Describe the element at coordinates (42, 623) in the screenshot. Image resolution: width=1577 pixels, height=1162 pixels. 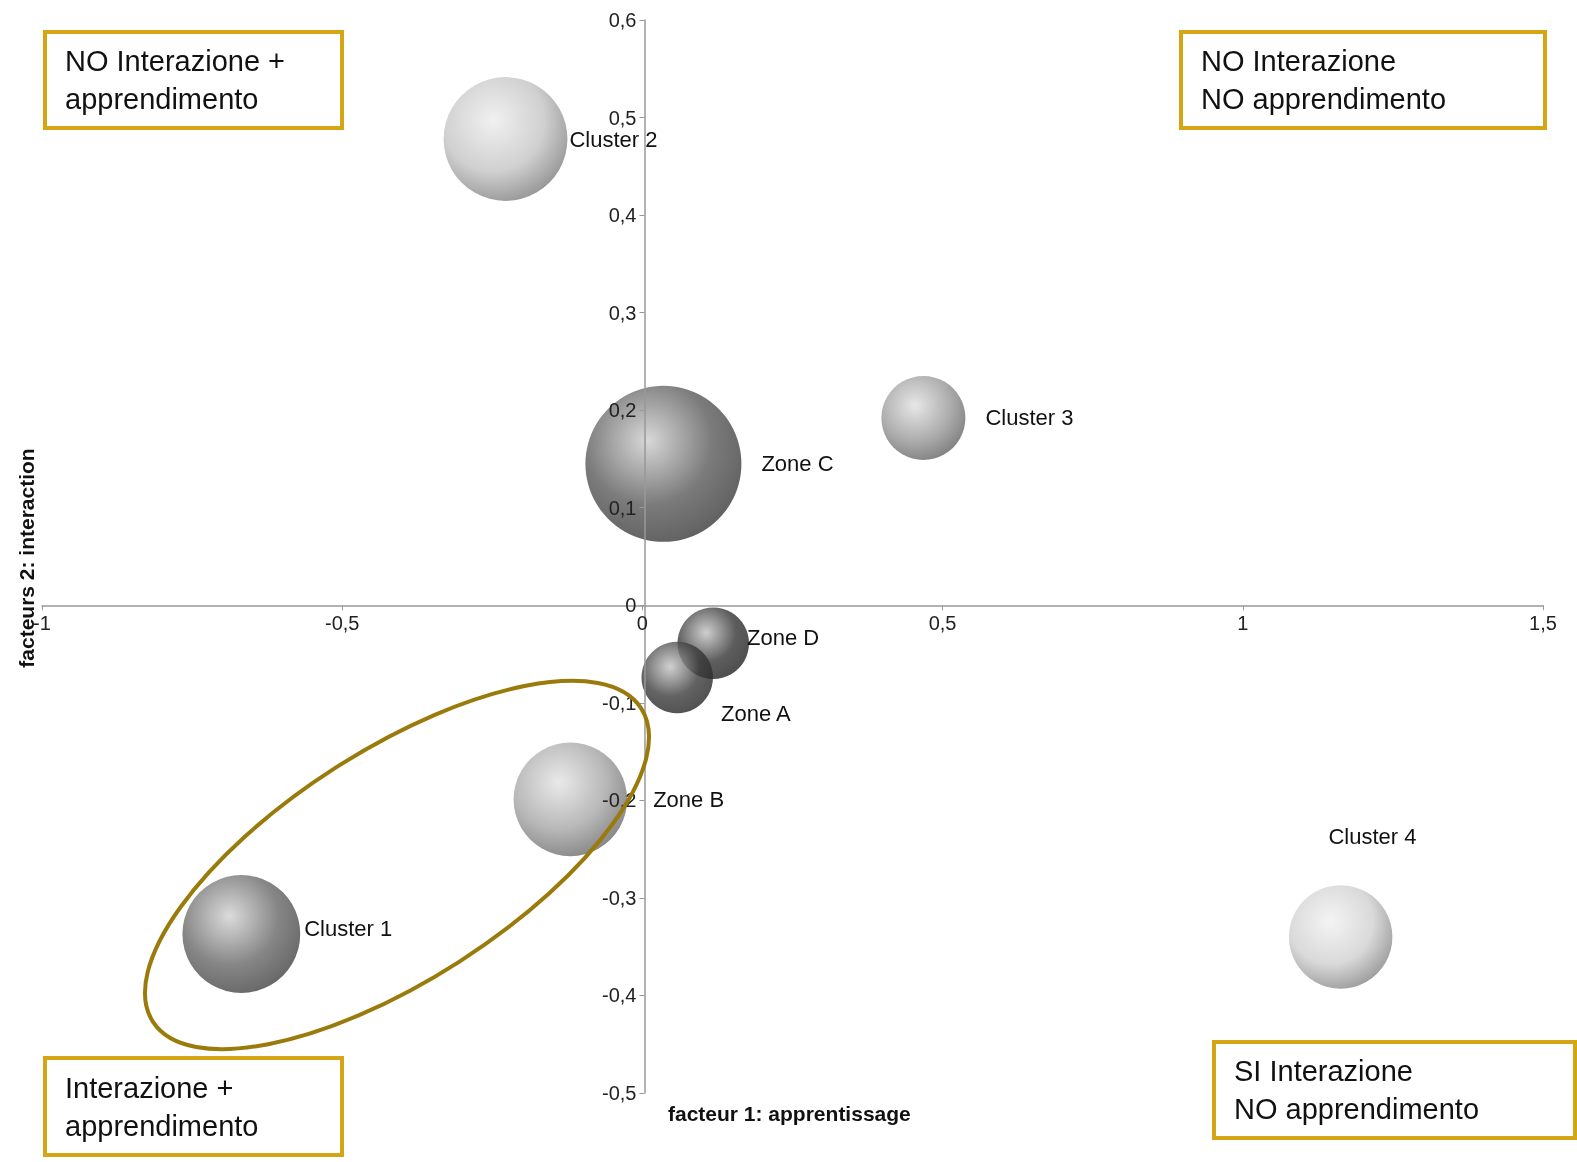
I see `x-tick-label: -1` at that location.